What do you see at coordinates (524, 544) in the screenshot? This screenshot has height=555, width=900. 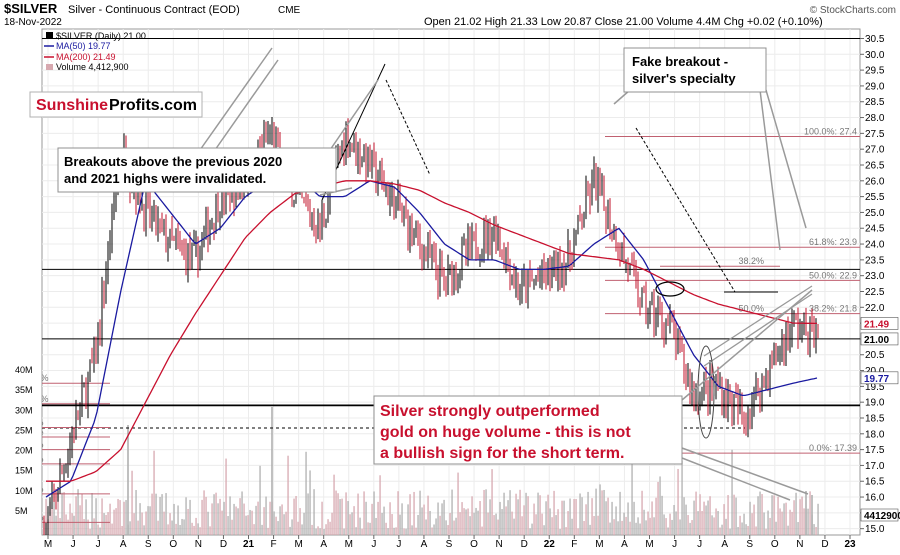 I see `x-tick-label-19: D` at bounding box center [524, 544].